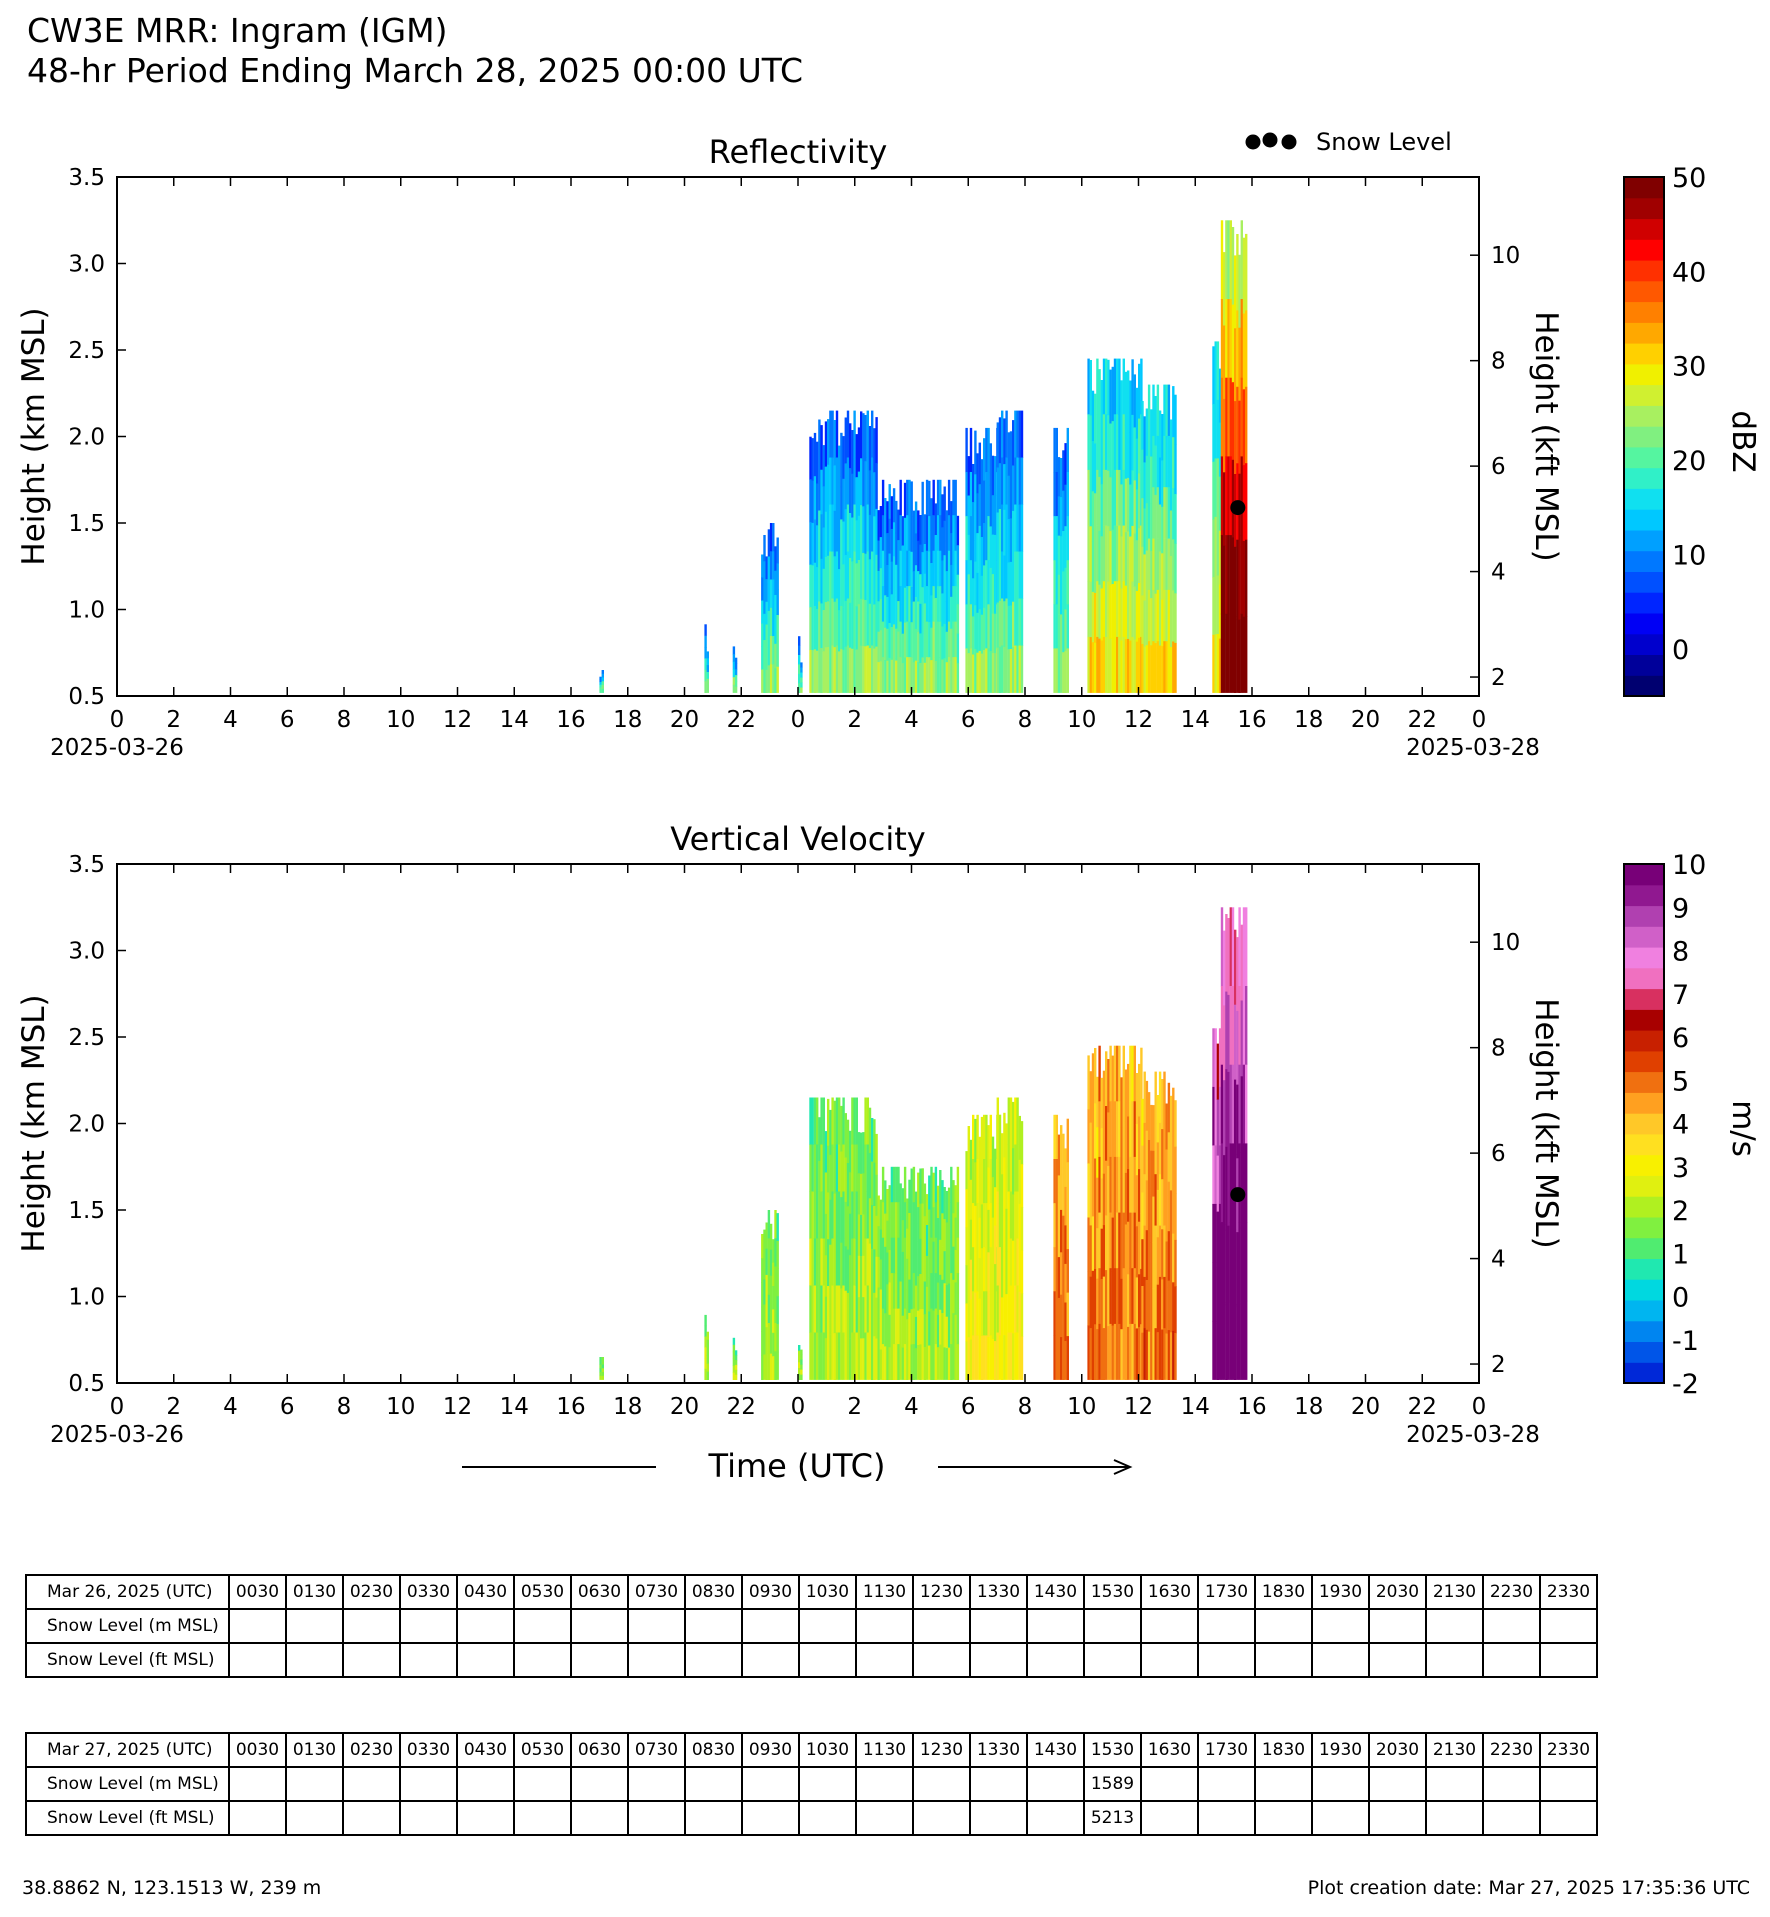 The image size is (1770, 1917). What do you see at coordinates (1195, 720) in the screenshot?
I see `xtick-label: 14` at bounding box center [1195, 720].